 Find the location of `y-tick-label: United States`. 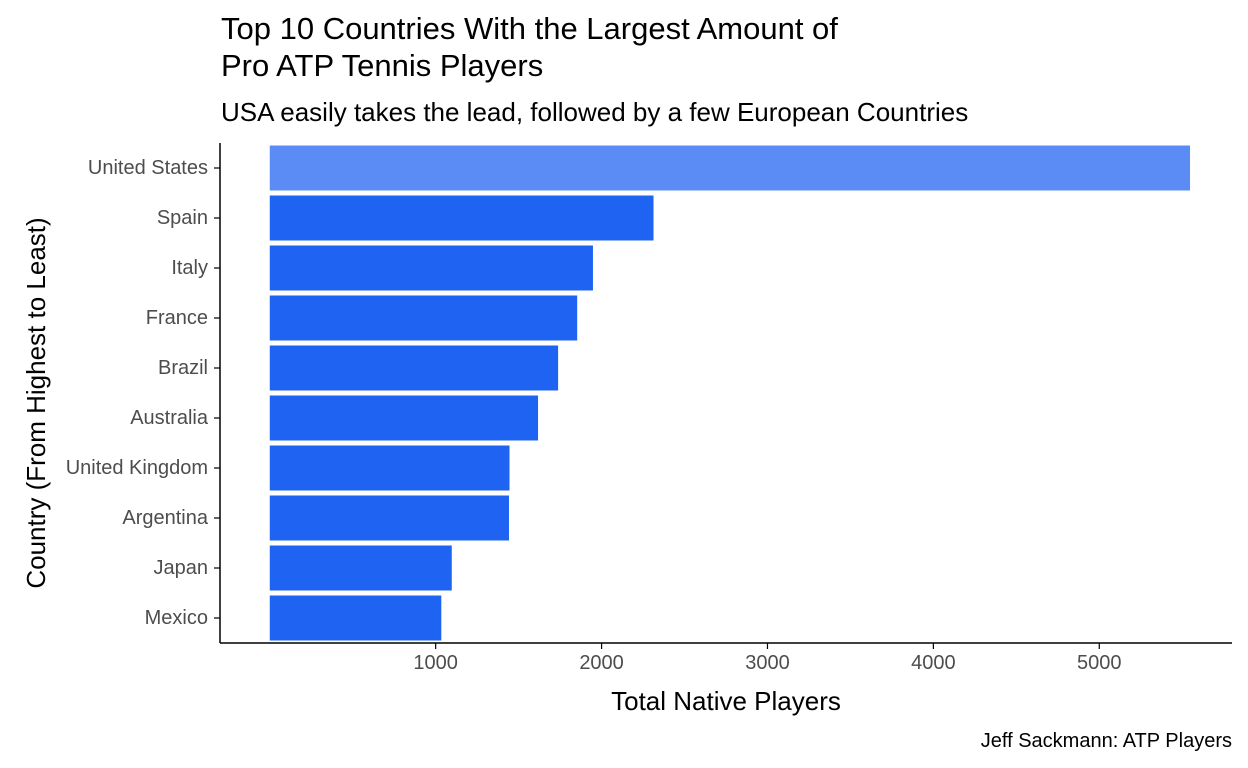

y-tick-label: United States is located at coordinates (148, 168).